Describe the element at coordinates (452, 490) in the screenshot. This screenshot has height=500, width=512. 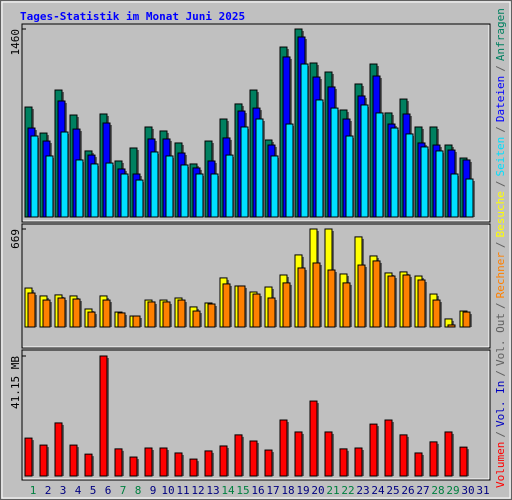
I see `x-tick-label: 29` at that location.